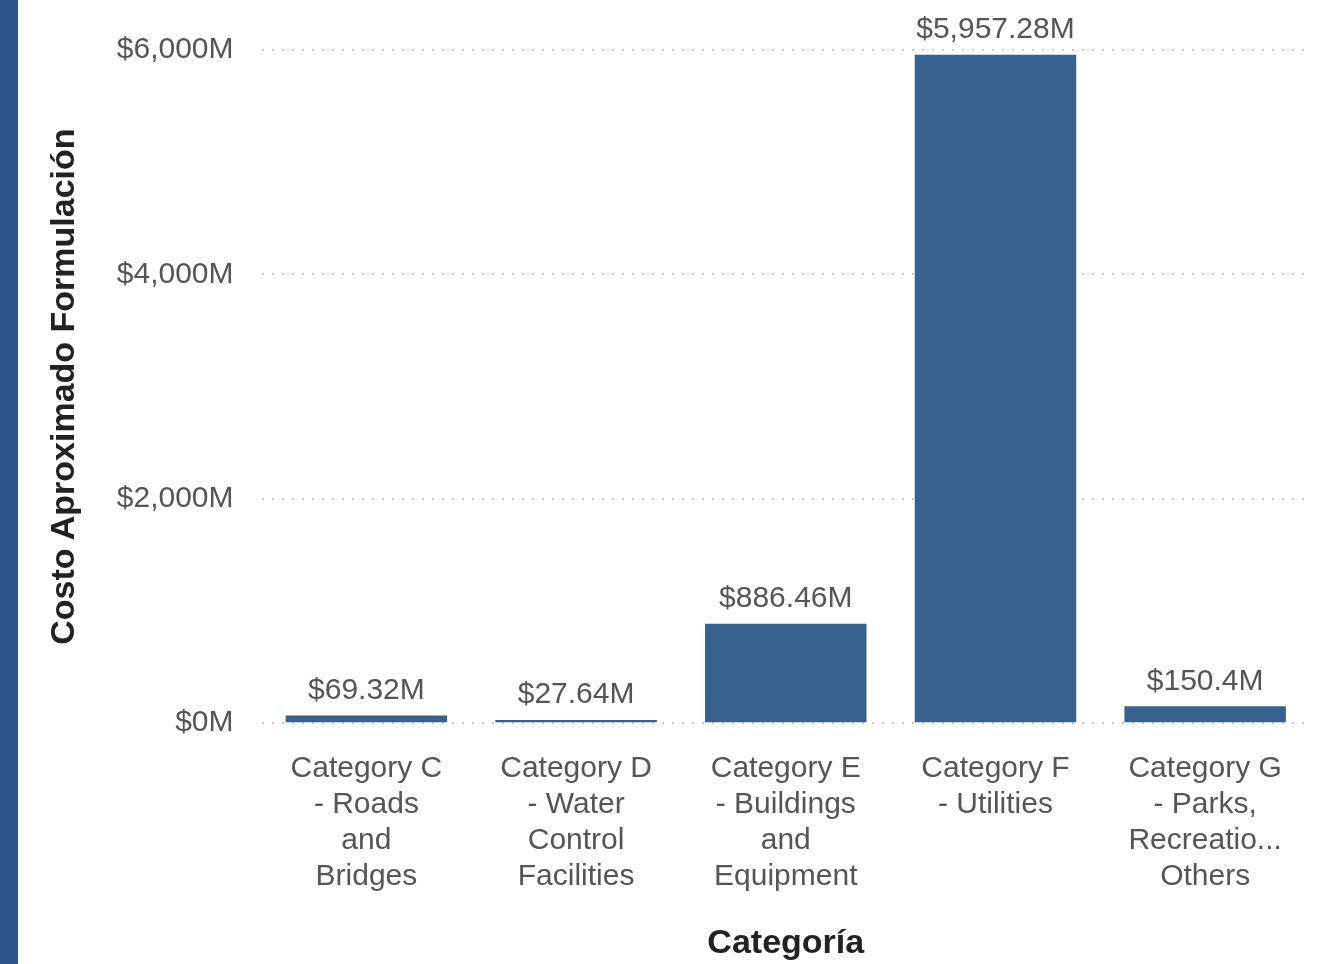 This screenshot has width=1322, height=964. What do you see at coordinates (786, 940) in the screenshot?
I see `x-axis-title: Categoría` at bounding box center [786, 940].